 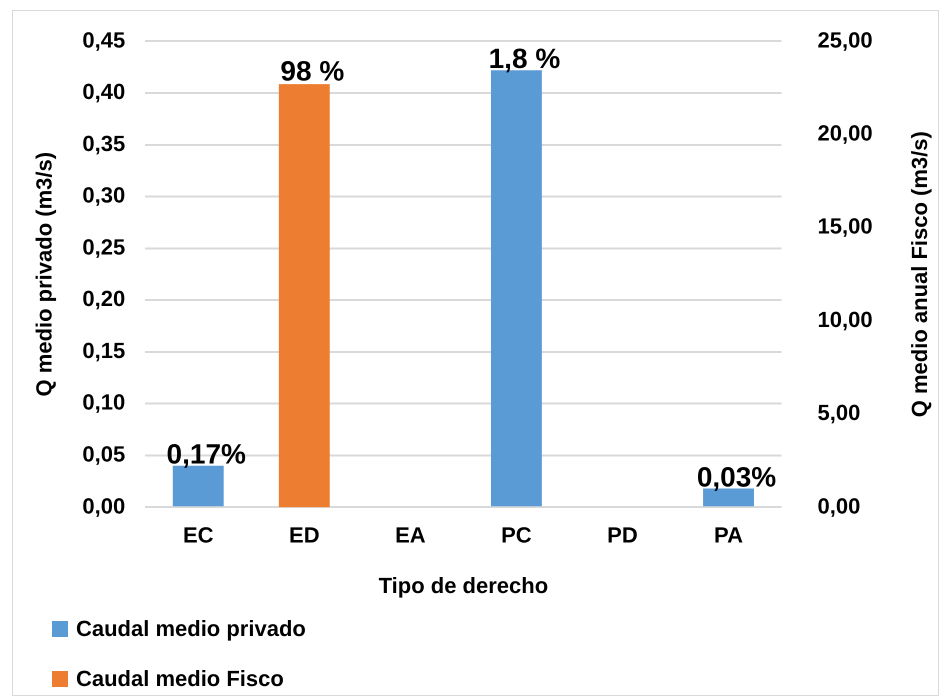 What do you see at coordinates (104, 247) in the screenshot?
I see `y-tick-label: 0,25` at bounding box center [104, 247].